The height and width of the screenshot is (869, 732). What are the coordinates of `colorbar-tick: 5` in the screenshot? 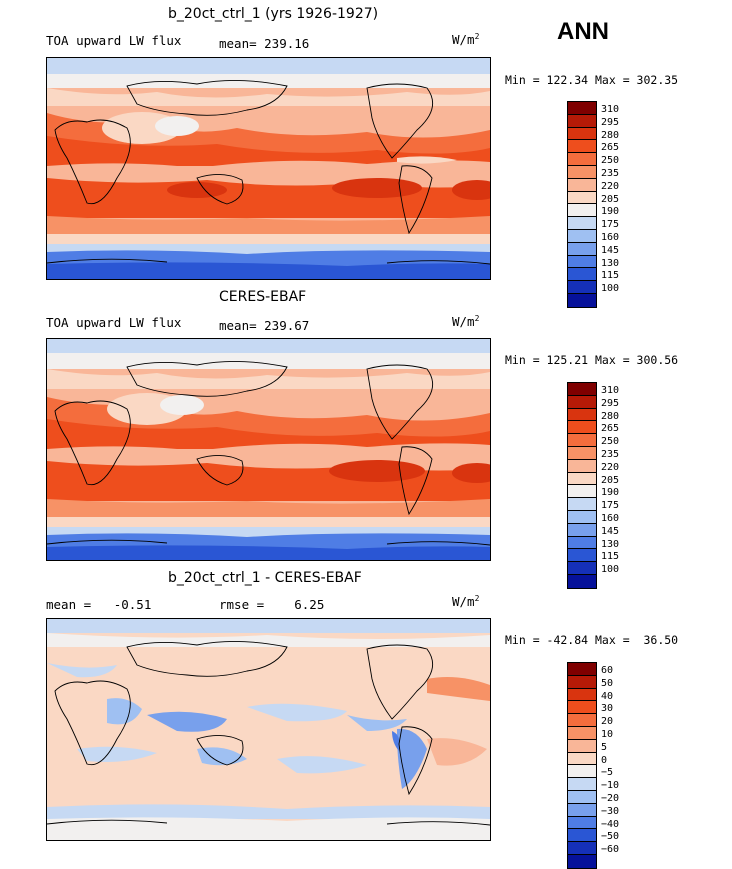 It's located at (604, 747).